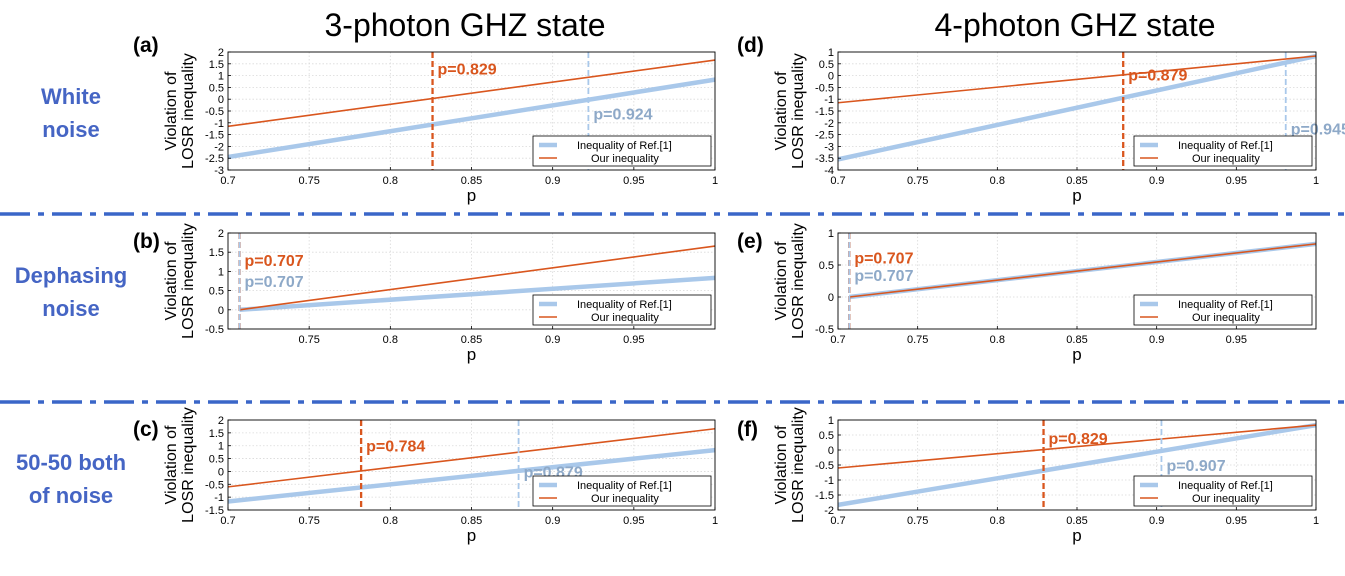  What do you see at coordinates (1318, 130) in the screenshot?
I see `threshold-ref-label: p=0.945` at bounding box center [1318, 130].